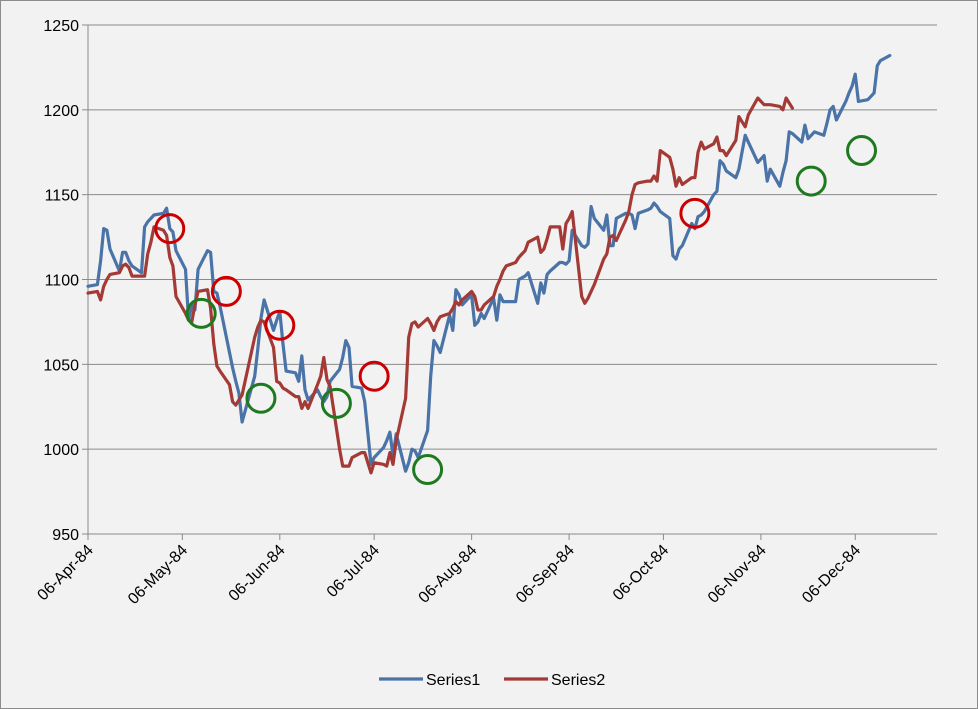  What do you see at coordinates (158, 575) in the screenshot?
I see `x-tick-label: 06-May-84` at bounding box center [158, 575].